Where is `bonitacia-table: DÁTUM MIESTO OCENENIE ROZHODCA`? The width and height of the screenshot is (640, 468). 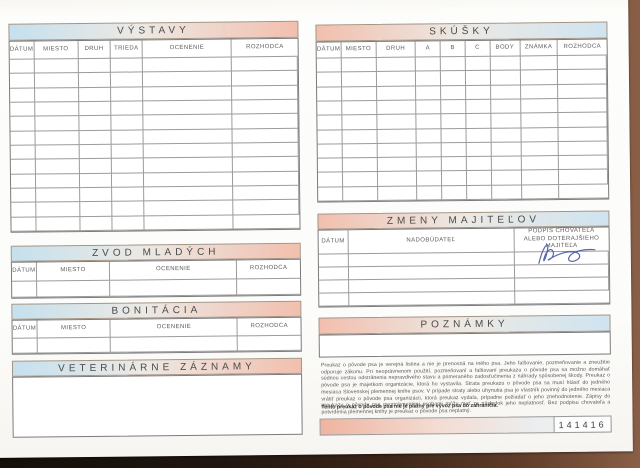
bonitacia-table: DÁTUM MIESTO OCENENIE ROZHODCA is located at coordinates (156, 335).